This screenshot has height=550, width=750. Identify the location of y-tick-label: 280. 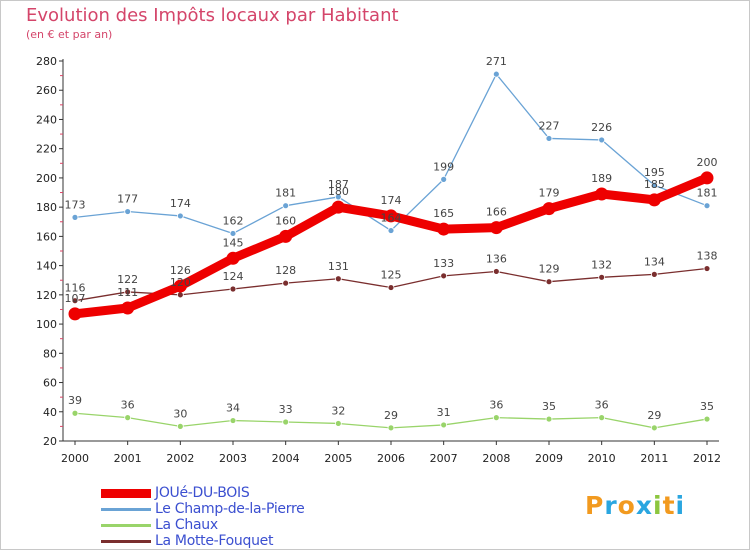
(46, 61).